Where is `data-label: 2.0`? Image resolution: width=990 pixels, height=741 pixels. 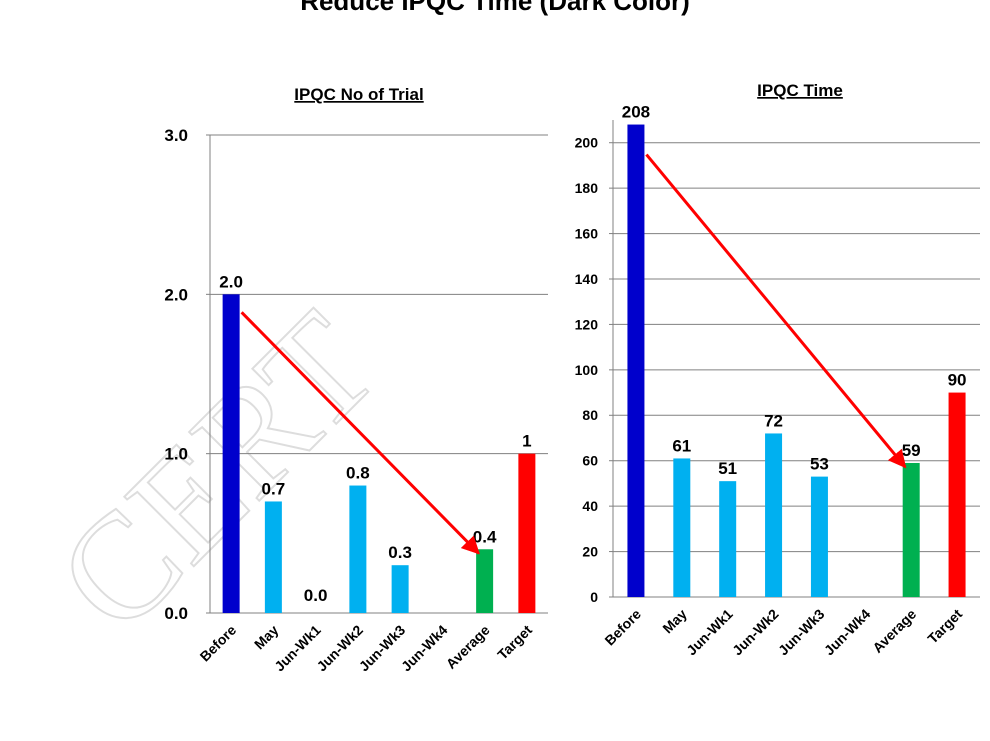
data-label: 2.0 is located at coordinates (231, 281).